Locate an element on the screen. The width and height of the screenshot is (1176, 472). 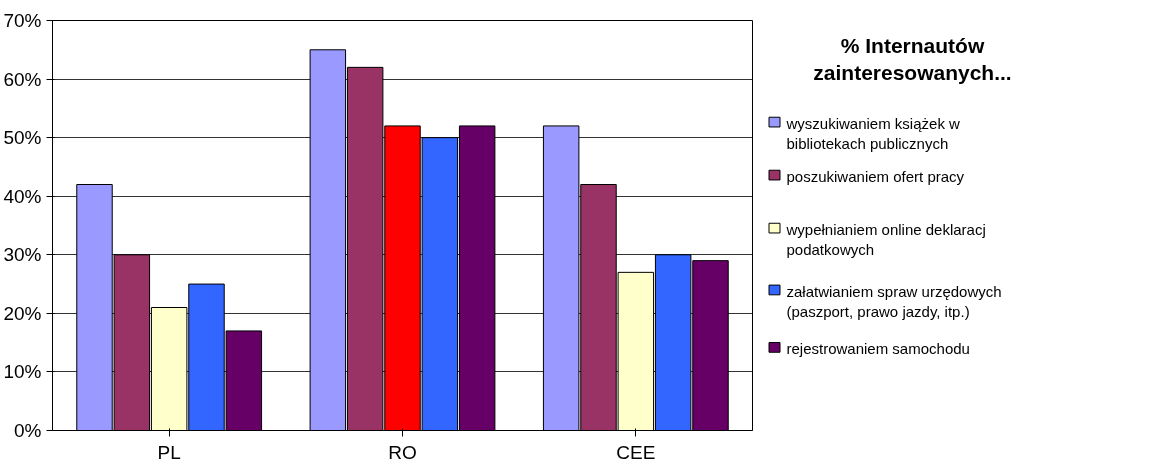
legend-label: wyszukiwaniem książek w bibliotekach publicznych is located at coordinates (873, 134).